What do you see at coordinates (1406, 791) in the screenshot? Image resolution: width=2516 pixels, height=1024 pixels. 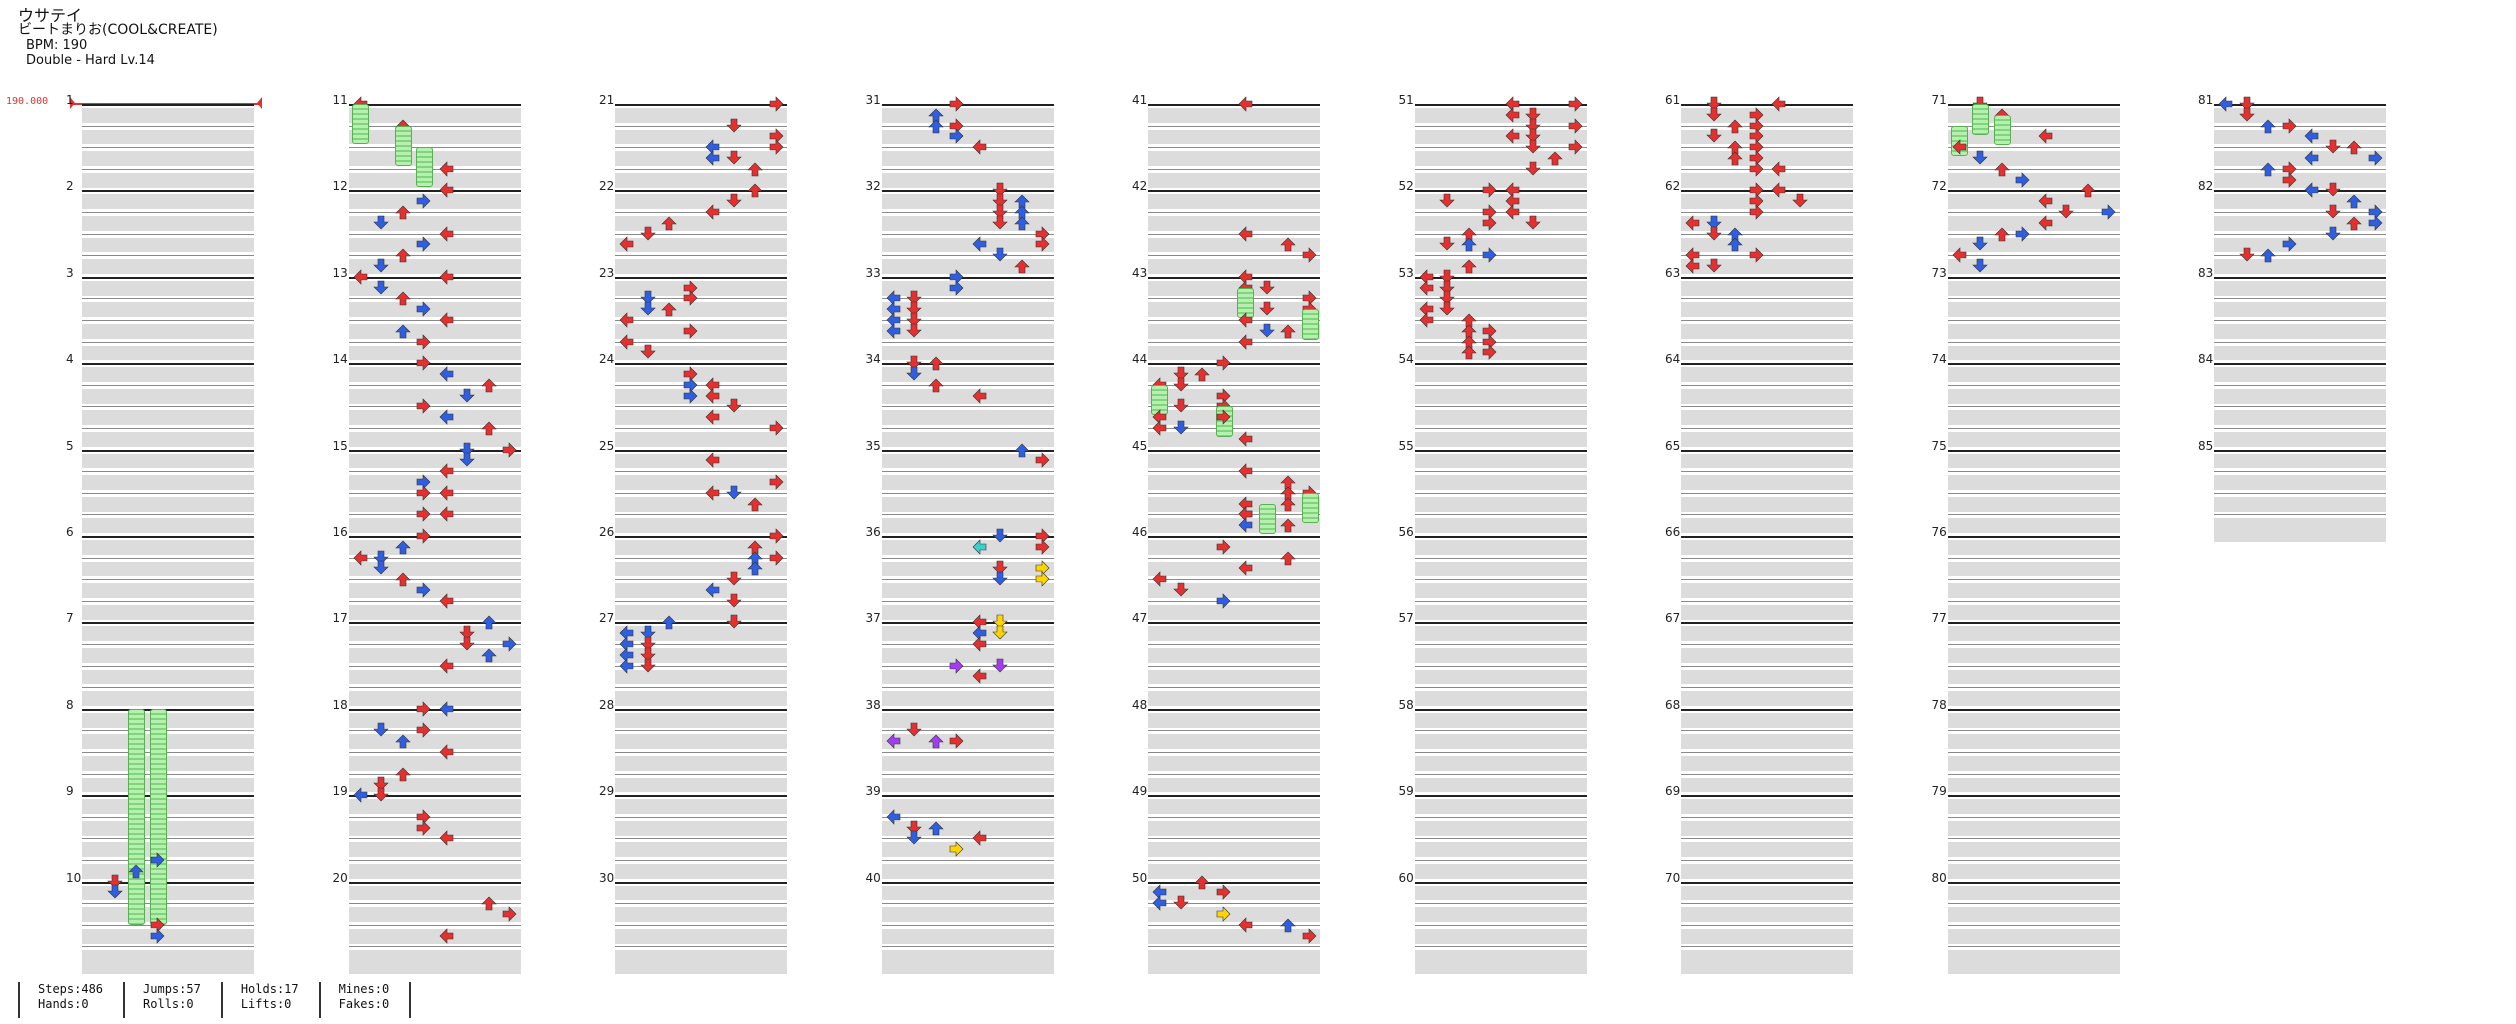 I see `measure-number: 59` at bounding box center [1406, 791].